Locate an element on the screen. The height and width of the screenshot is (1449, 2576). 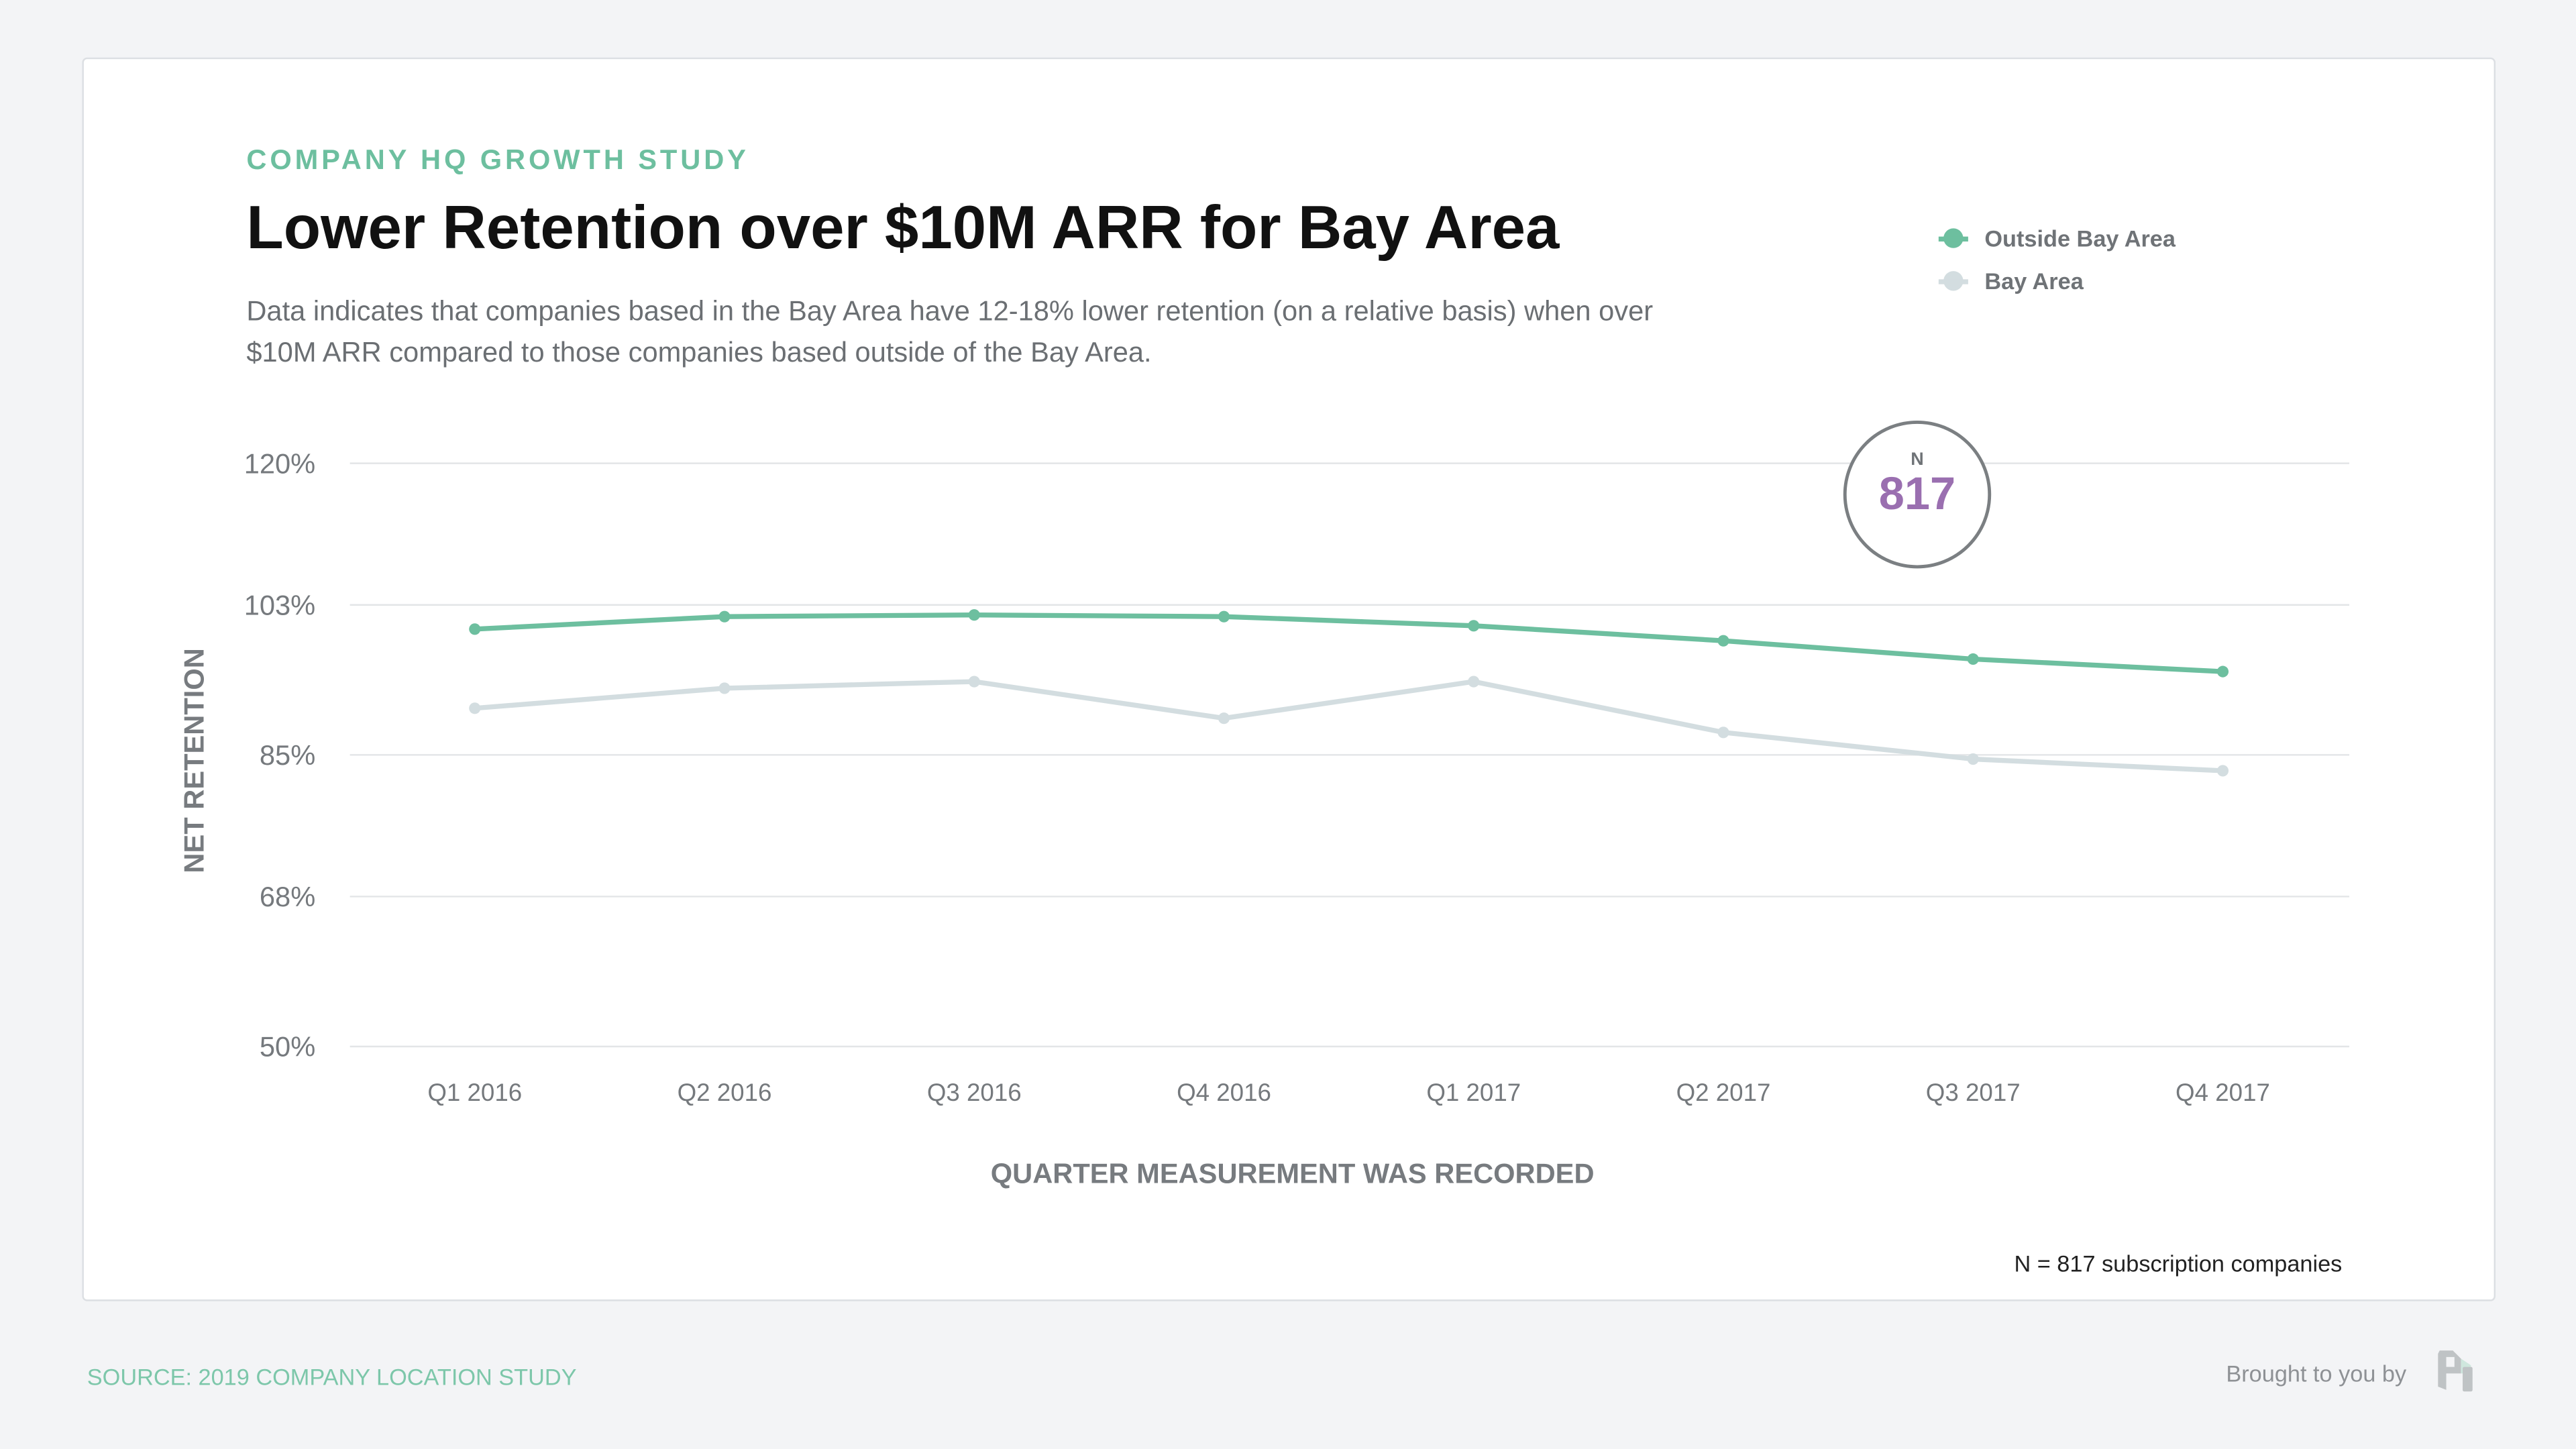
source-text: SOURCE: 2019 COMPANY LOCATION STUDY is located at coordinates (332, 1376).